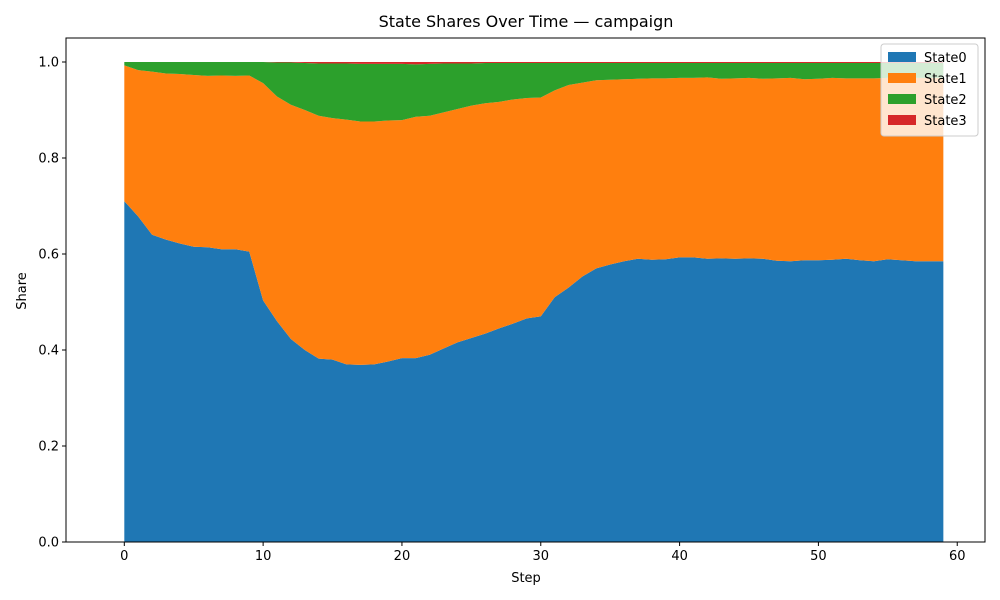  Describe the element at coordinates (902, 78) in the screenshot. I see `legend-swatch-state1` at that location.